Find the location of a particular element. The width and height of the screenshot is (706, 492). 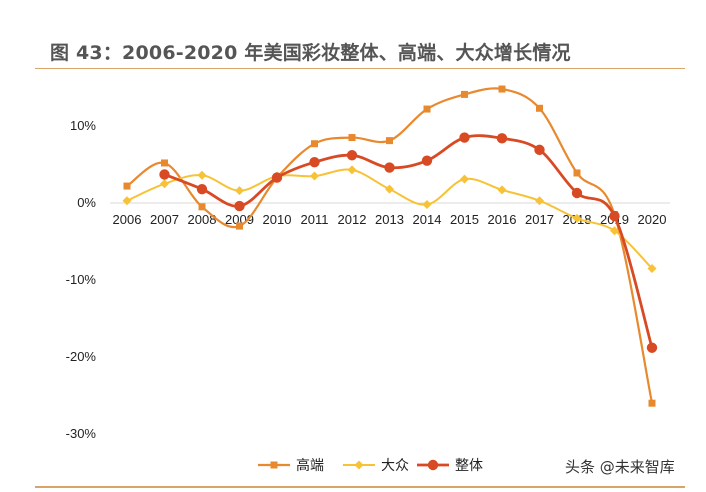

x-tick-label: 2011 is located at coordinates (315, 219).